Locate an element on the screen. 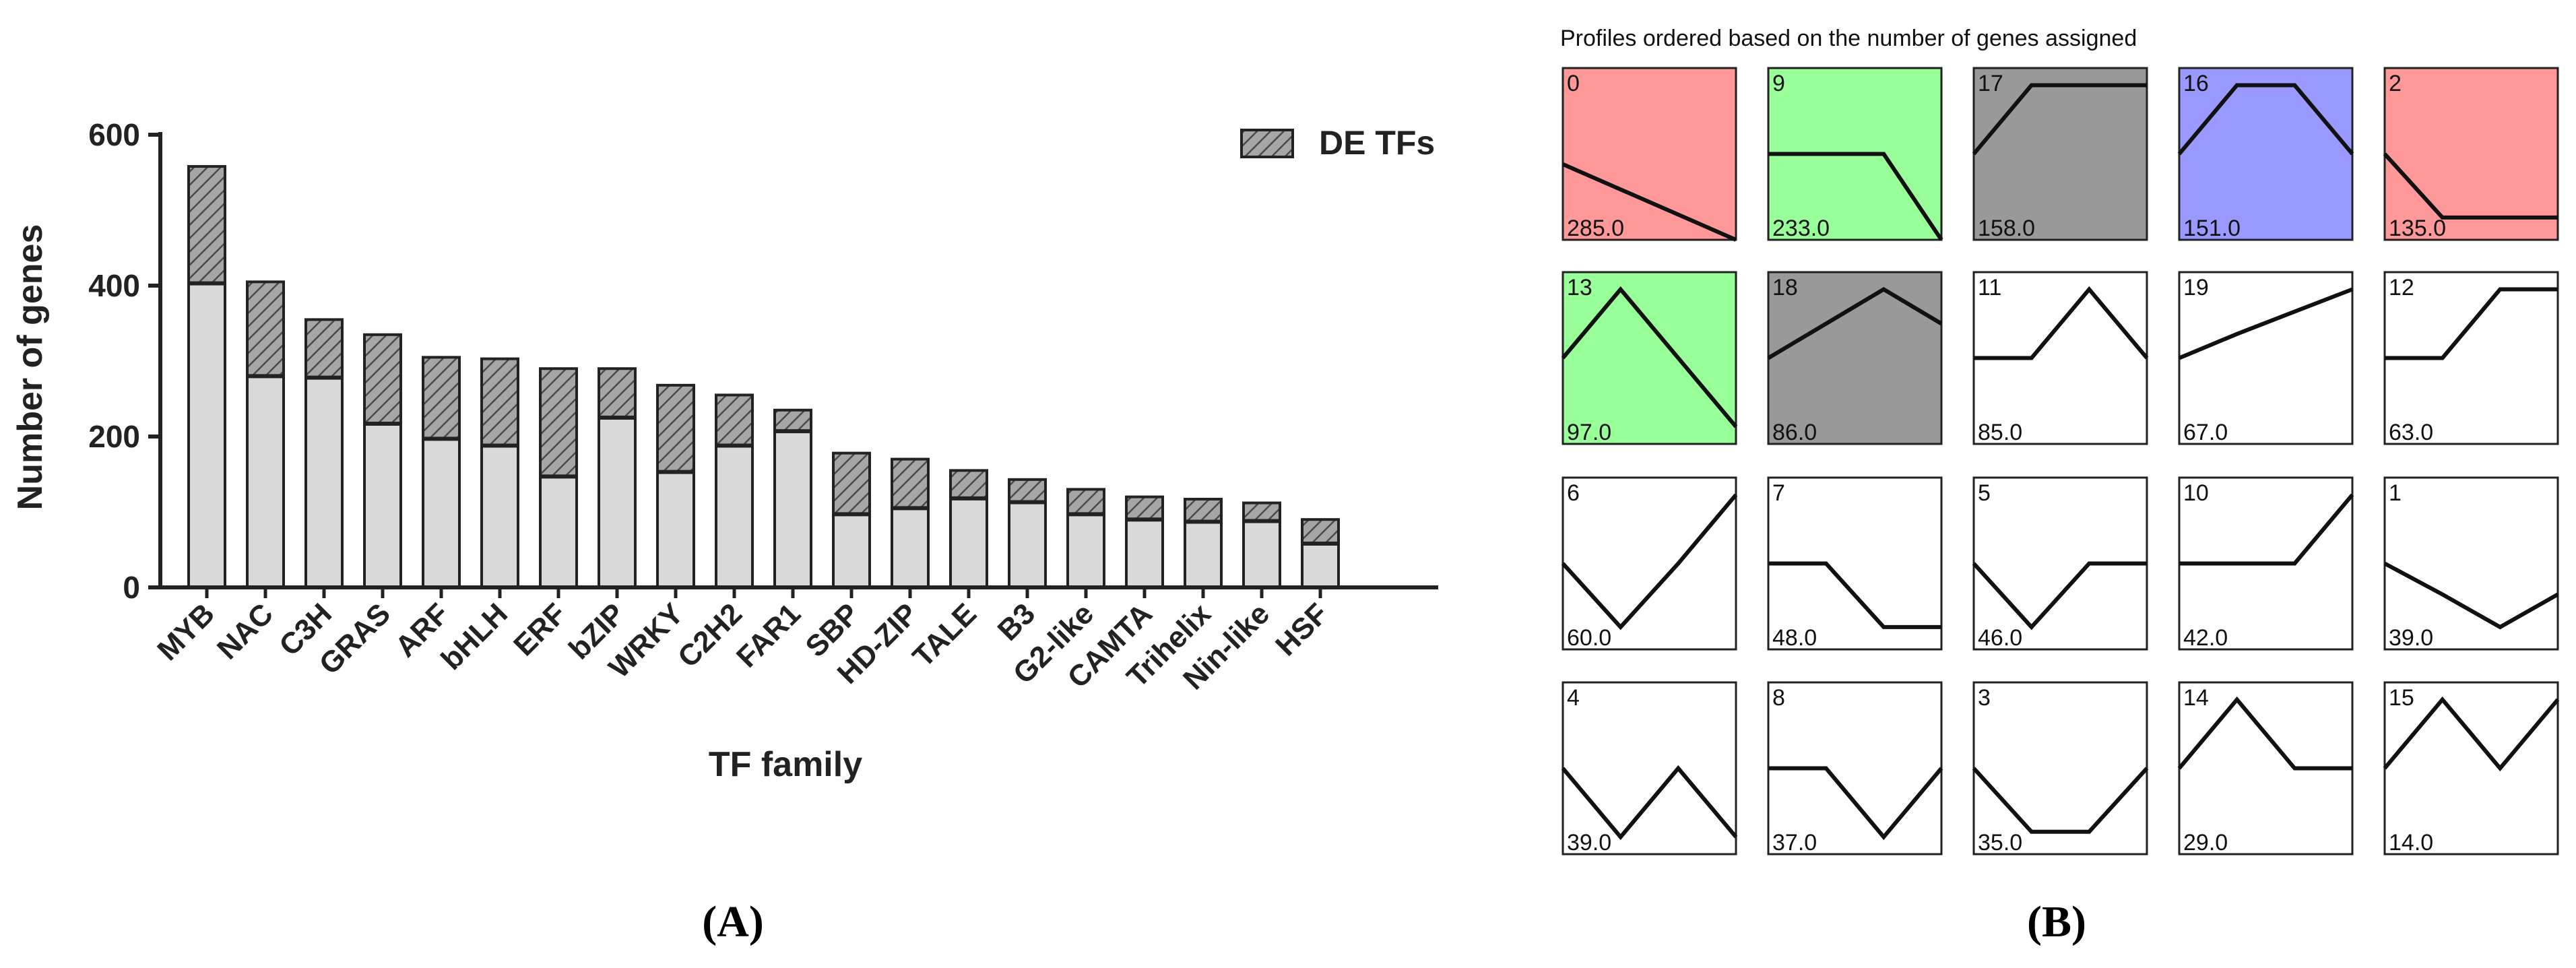 This screenshot has height=968, width=2576. x-tick-label: bHLH is located at coordinates (474, 636).